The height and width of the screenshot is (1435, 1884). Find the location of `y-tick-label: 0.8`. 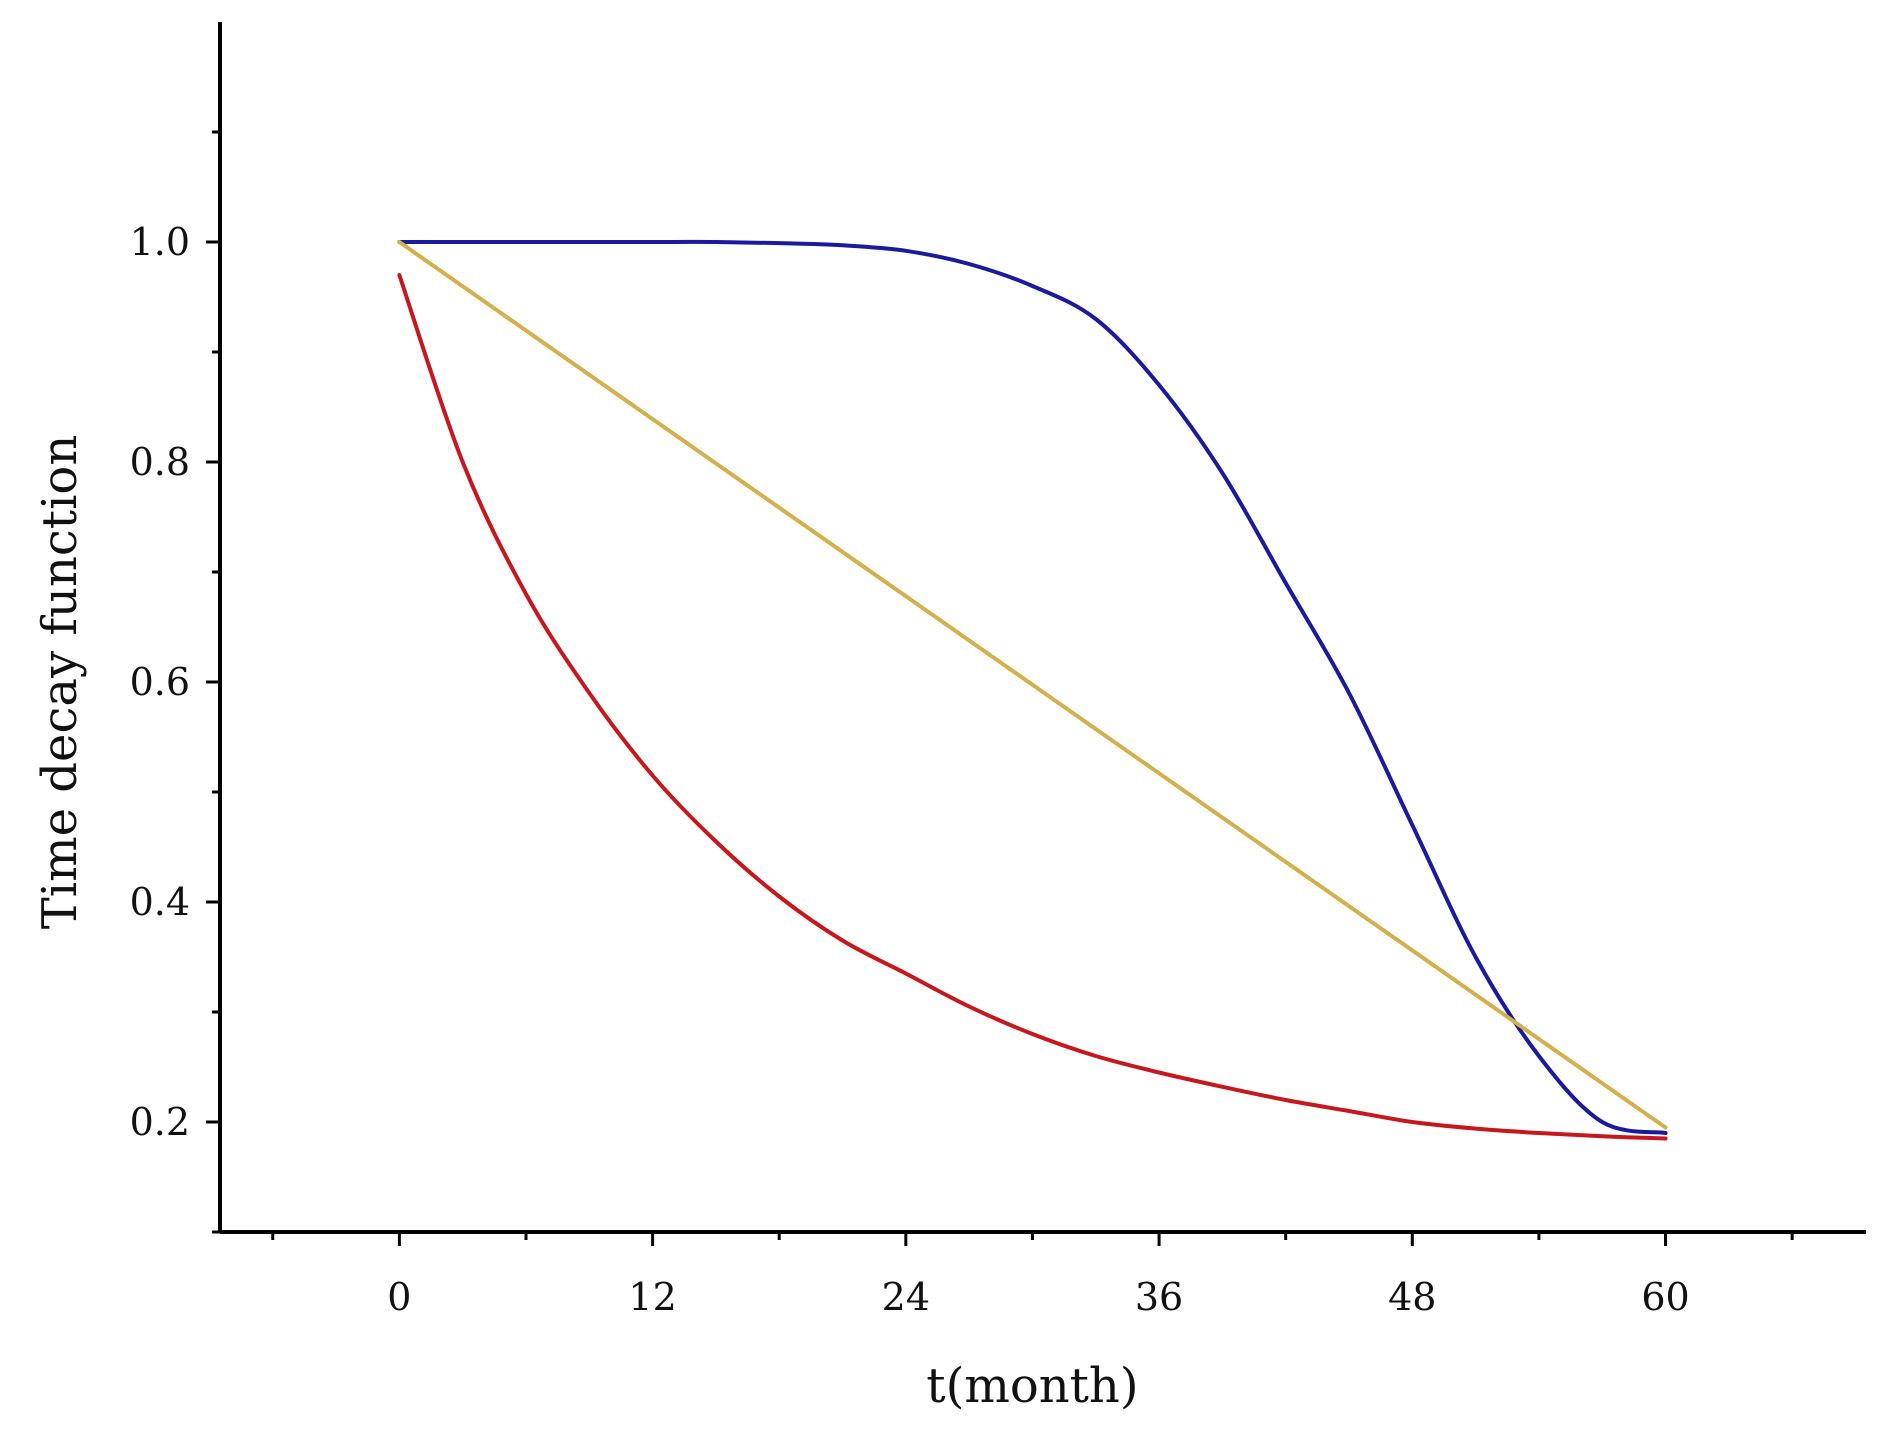

y-tick-label: 0.8 is located at coordinates (160, 462).